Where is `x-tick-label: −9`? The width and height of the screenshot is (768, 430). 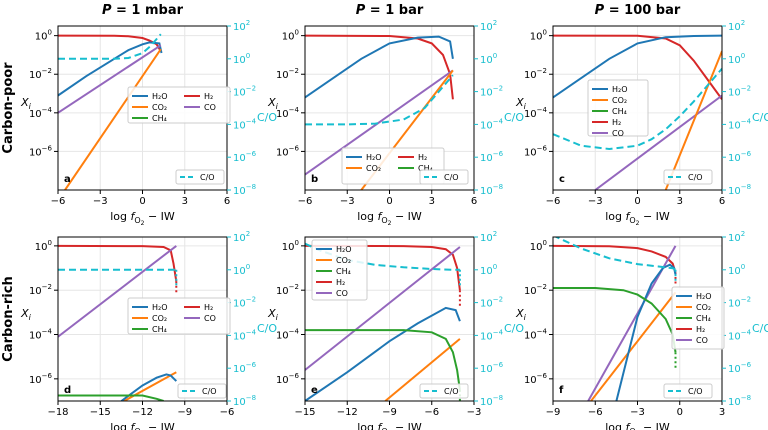
x-tick-label: −9 is located at coordinates (184, 412).